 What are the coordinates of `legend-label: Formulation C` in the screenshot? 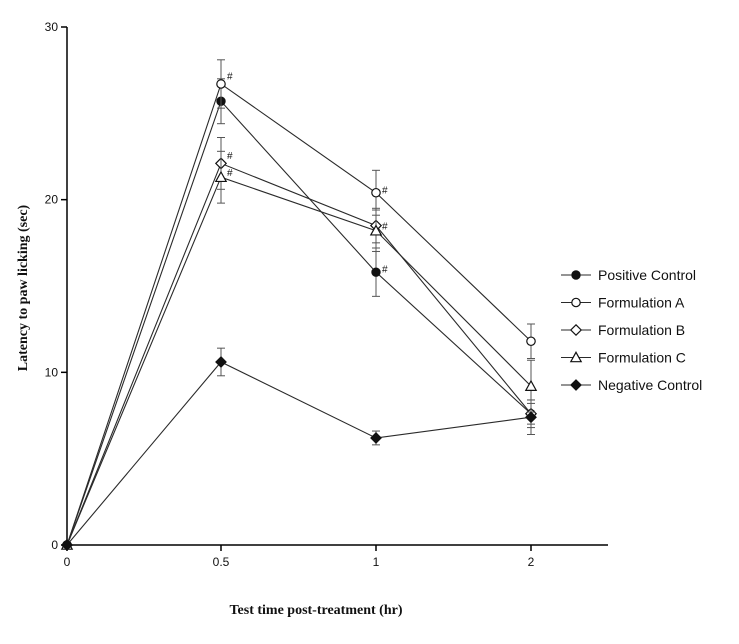 It's located at (642, 358).